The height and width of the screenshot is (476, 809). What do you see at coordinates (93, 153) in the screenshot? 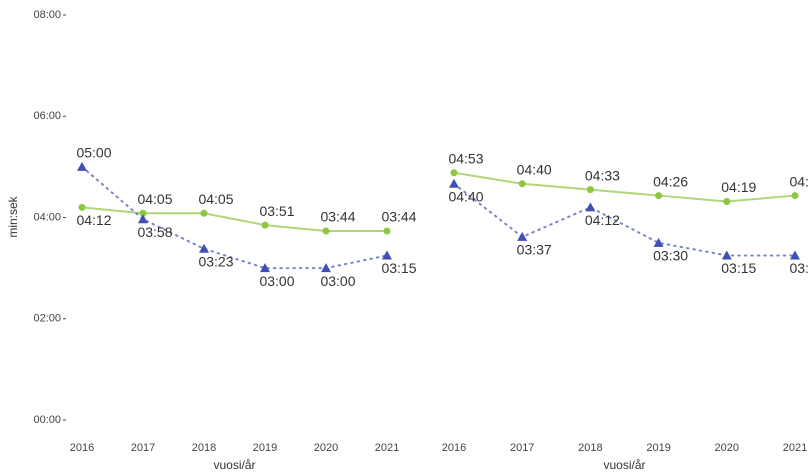
I see `data-label: 05:00` at bounding box center [93, 153].